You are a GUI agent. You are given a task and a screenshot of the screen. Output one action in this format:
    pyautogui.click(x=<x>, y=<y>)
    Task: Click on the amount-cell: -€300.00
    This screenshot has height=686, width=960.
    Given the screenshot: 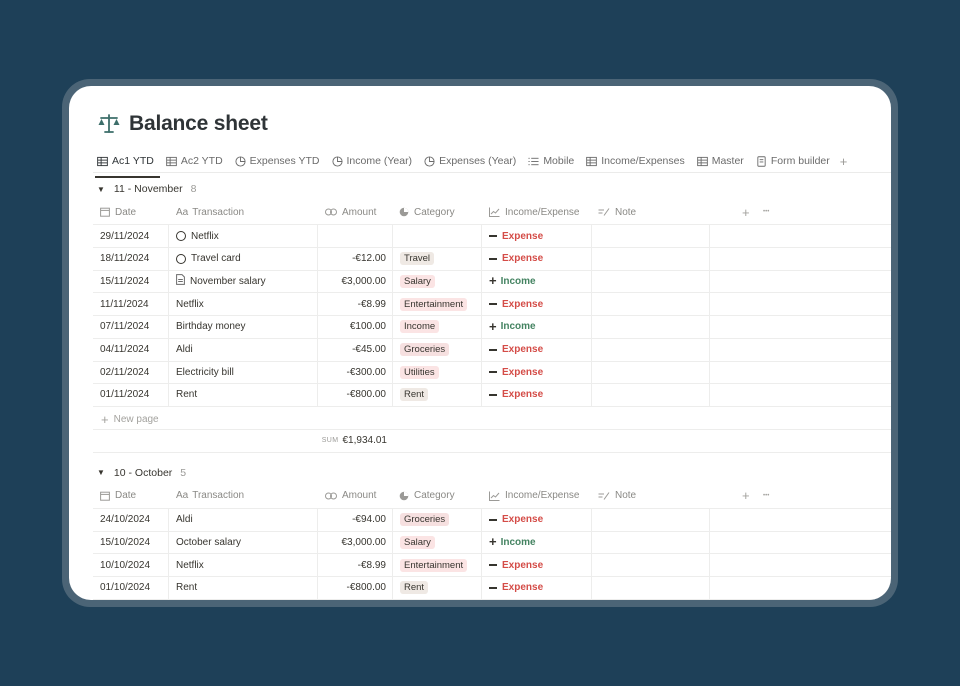 What is the action you would take?
    pyautogui.click(x=355, y=372)
    